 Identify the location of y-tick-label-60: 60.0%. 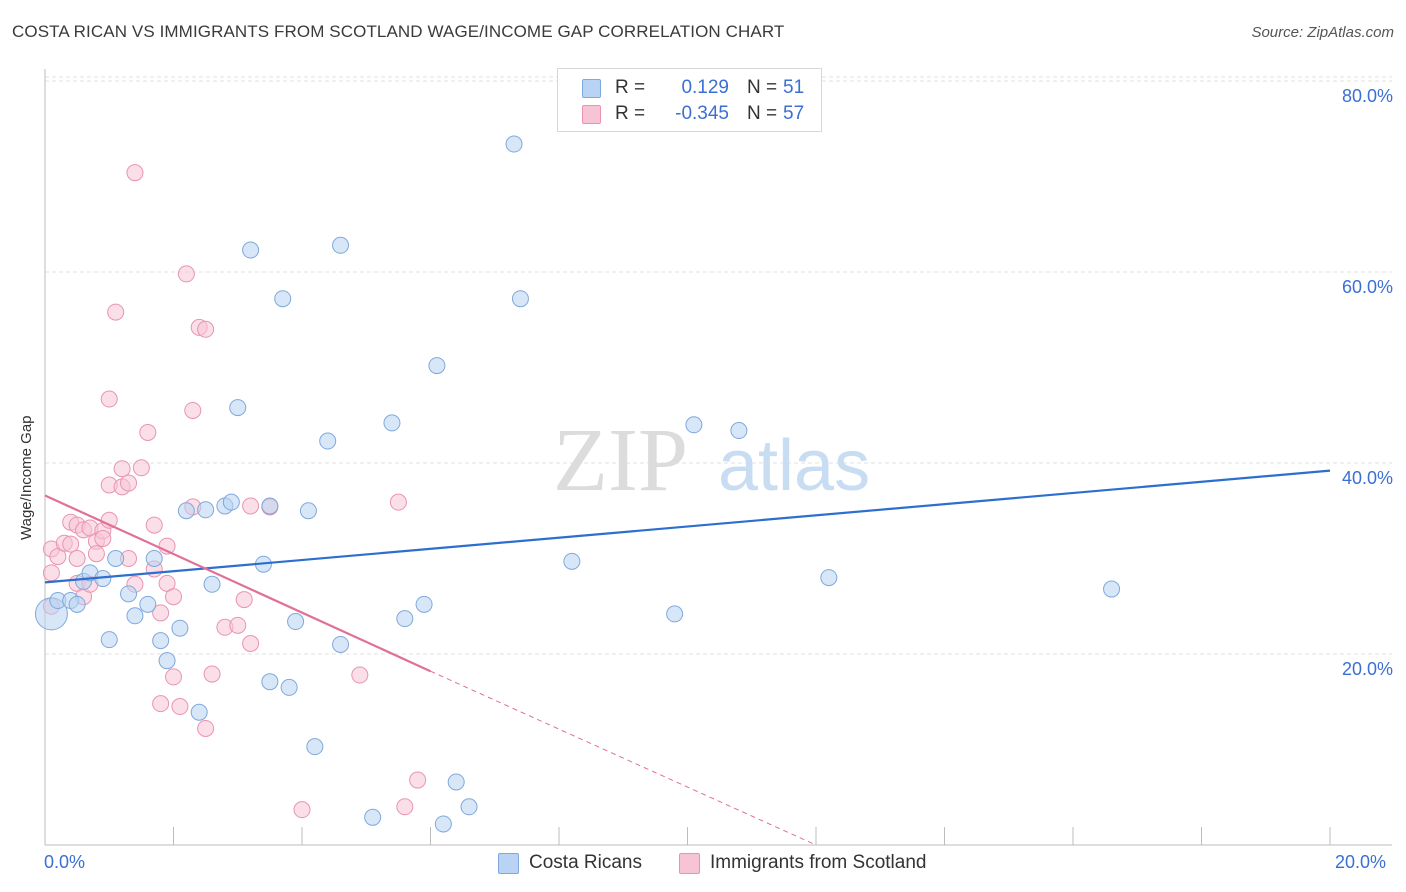
(1367, 287).